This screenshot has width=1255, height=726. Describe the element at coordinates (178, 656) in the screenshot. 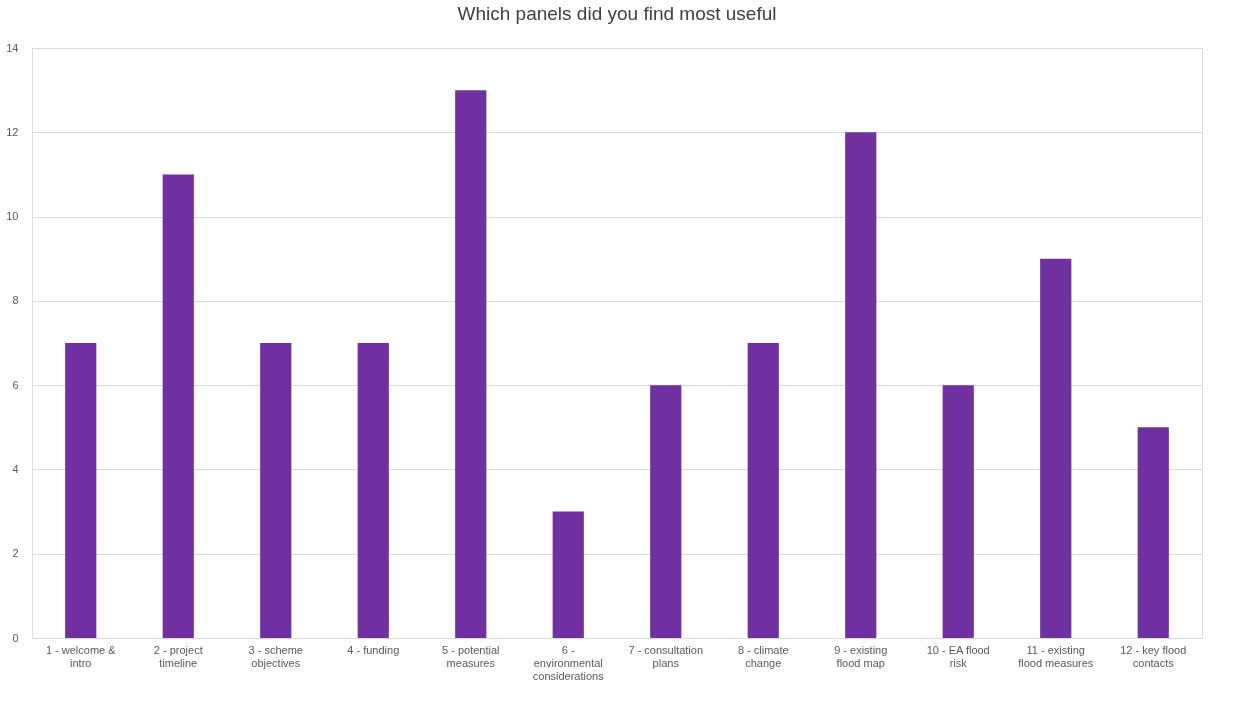

I see `x-tick-label: 2 - project timeline` at that location.